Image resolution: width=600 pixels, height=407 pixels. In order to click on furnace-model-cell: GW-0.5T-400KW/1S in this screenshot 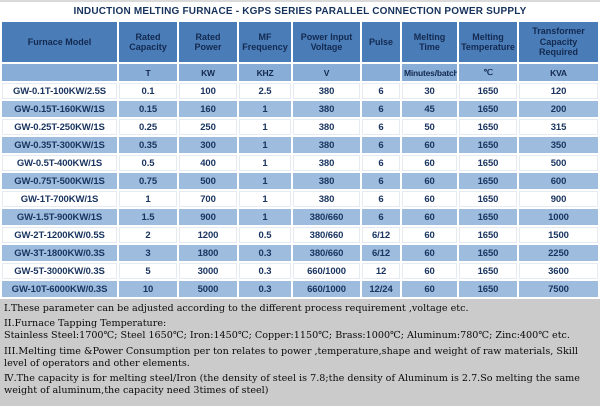, I will do `click(58, 164)`.